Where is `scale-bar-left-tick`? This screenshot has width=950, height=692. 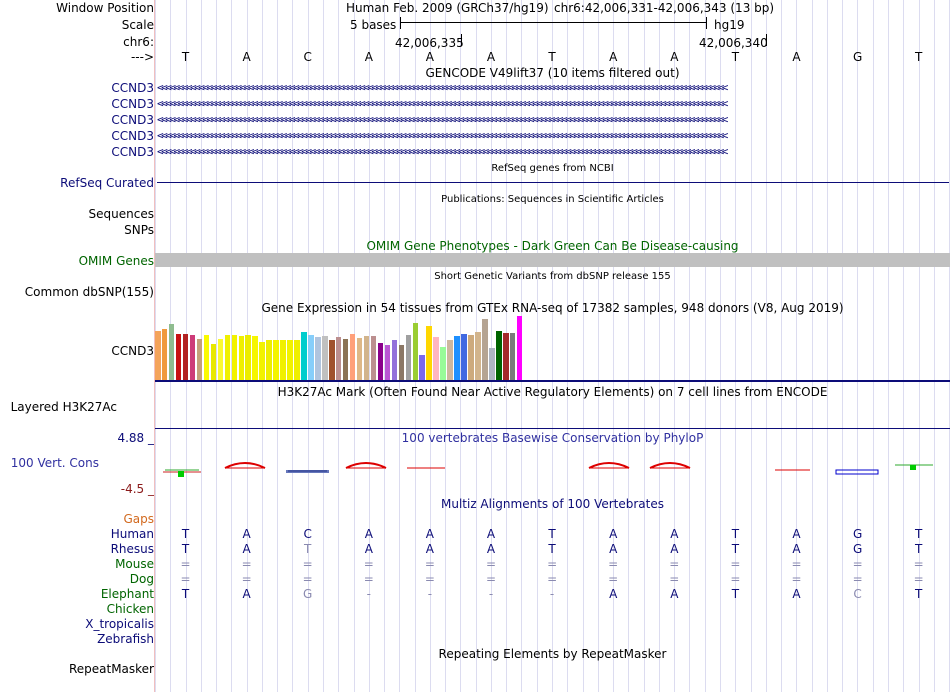
scale-bar-left-tick is located at coordinates (400, 23).